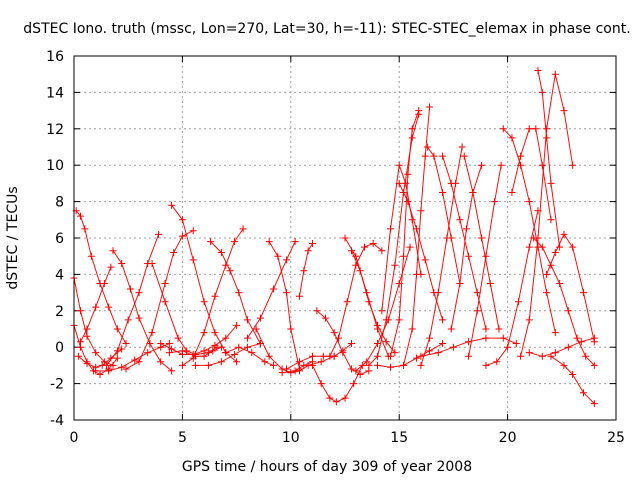 The height and width of the screenshot is (480, 640). What do you see at coordinates (55, 57) in the screenshot?
I see `y-tick-label: 16` at bounding box center [55, 57].